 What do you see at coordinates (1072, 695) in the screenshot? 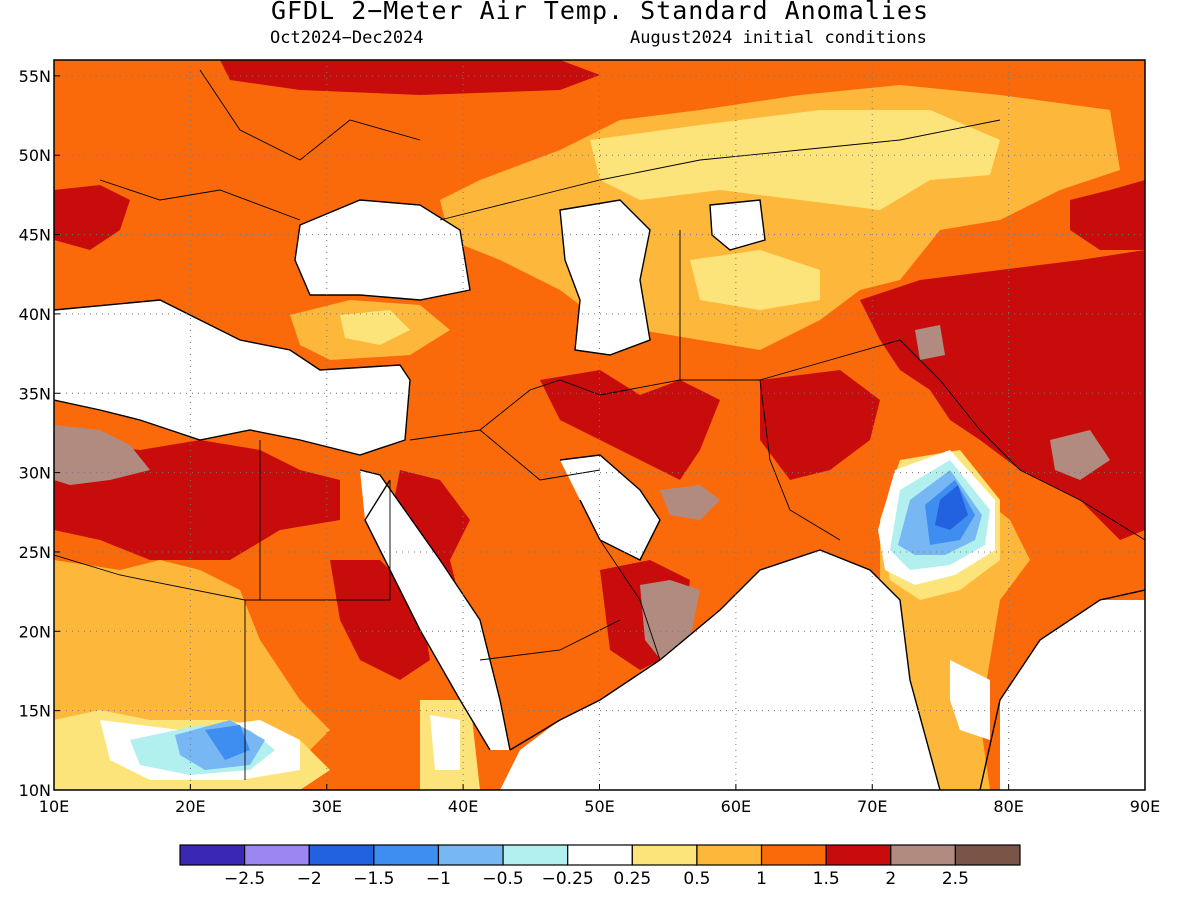
I see `bay-of-bengal` at bounding box center [1072, 695].